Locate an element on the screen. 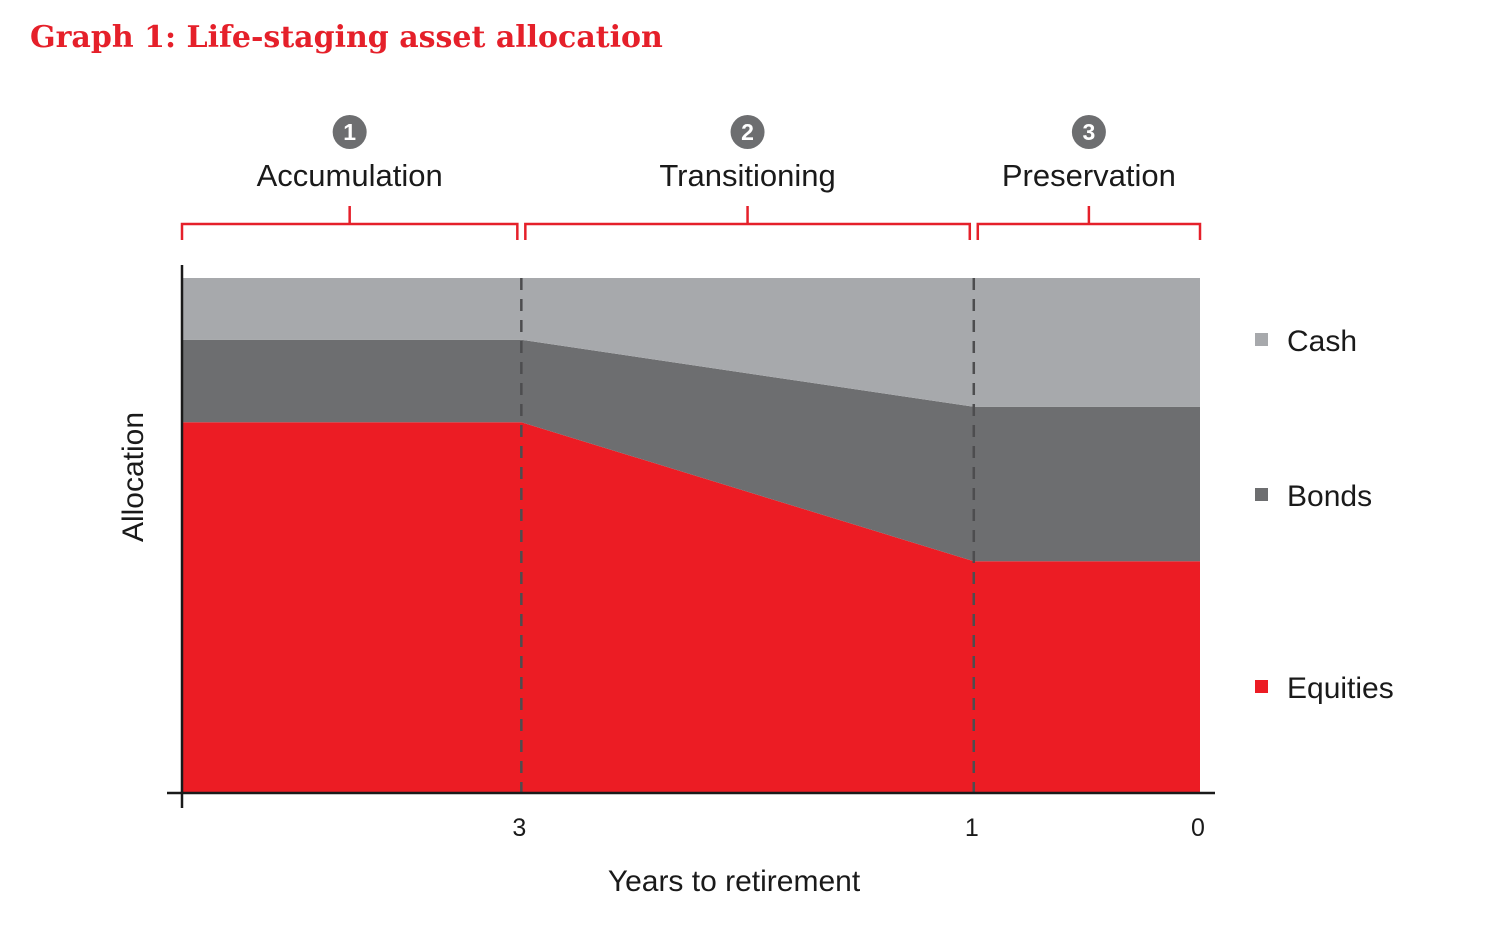 The image size is (1500, 925). legend-label-cash: Cash is located at coordinates (1322, 341).